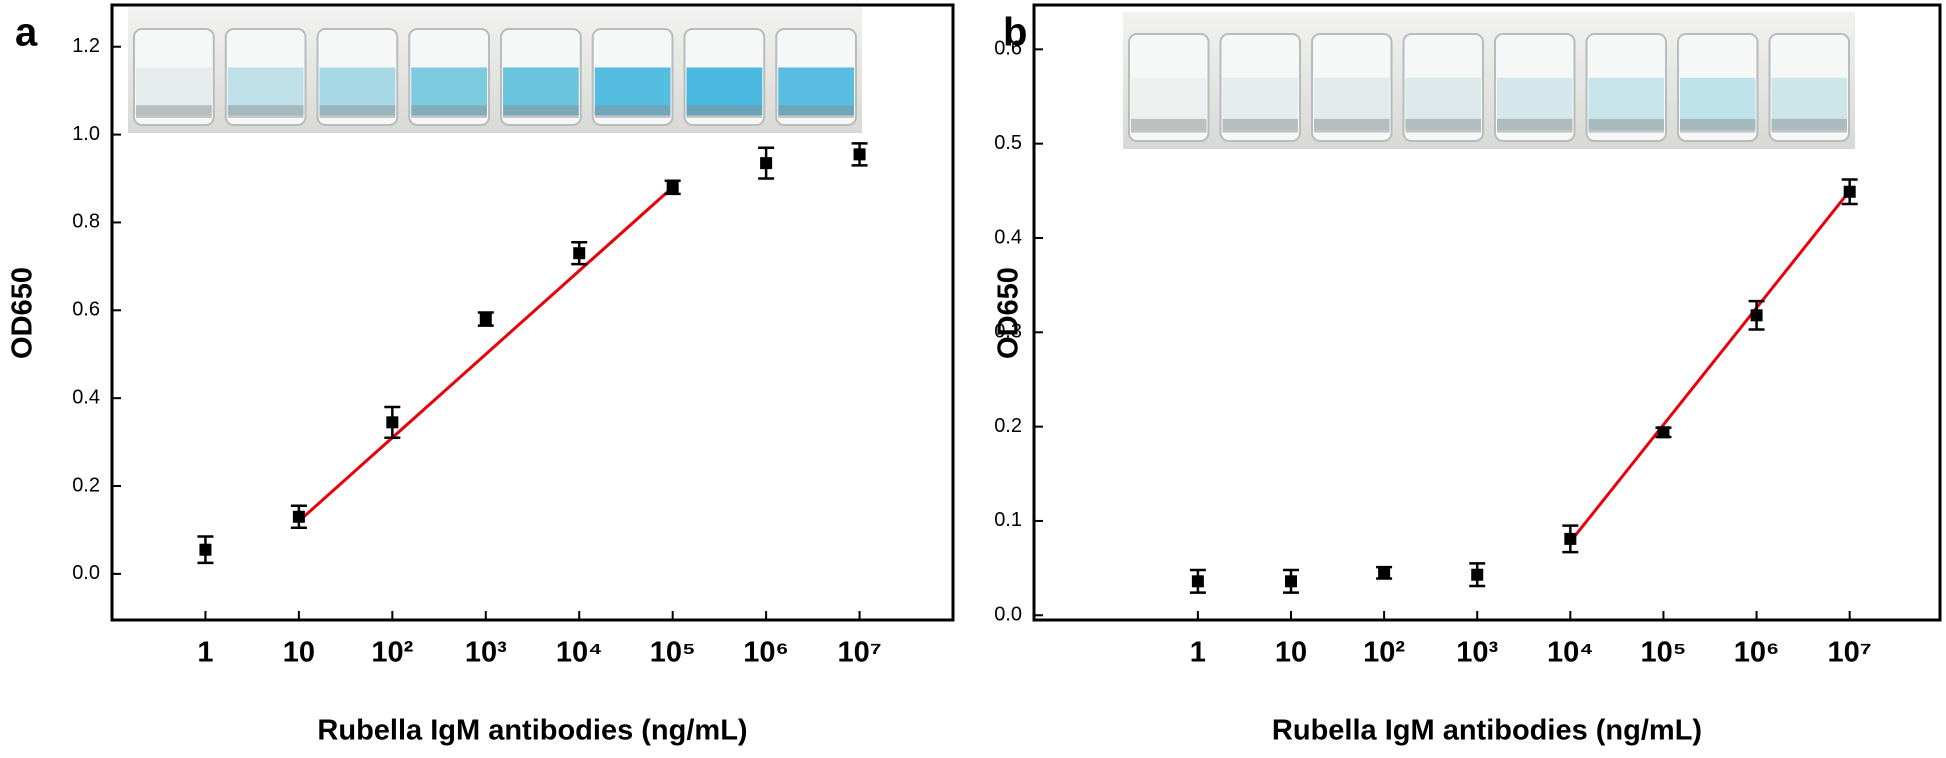 Image resolution: width=1946 pixels, height=758 pixels. What do you see at coordinates (26, 33) in the screenshot?
I see `panel-label: a` at bounding box center [26, 33].